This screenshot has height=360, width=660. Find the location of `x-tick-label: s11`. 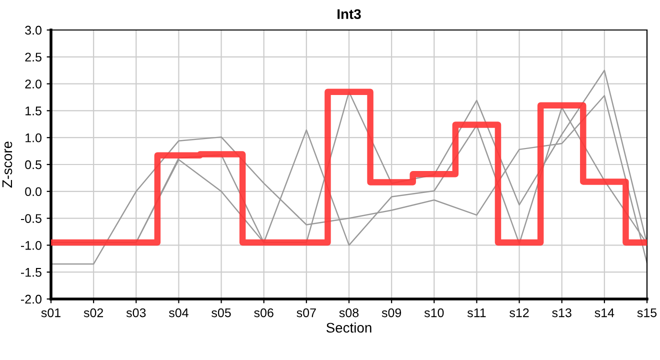

x-tick-label: s11 is located at coordinates (476, 313).